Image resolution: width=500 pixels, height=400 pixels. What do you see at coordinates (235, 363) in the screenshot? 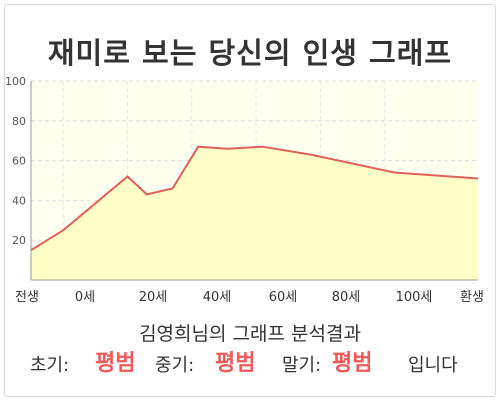
I see `middle-value: 평범` at bounding box center [235, 363].